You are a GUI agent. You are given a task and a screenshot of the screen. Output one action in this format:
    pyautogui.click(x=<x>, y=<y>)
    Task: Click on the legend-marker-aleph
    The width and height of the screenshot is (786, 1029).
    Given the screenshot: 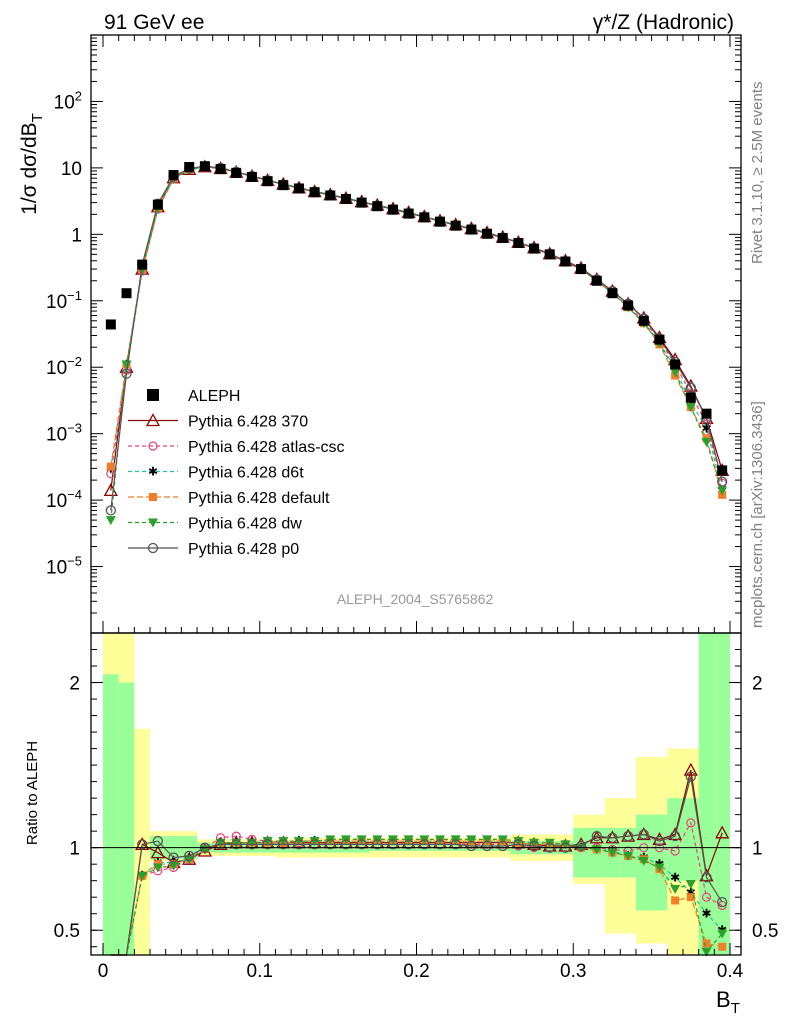 What is the action you would take?
    pyautogui.click(x=153, y=395)
    